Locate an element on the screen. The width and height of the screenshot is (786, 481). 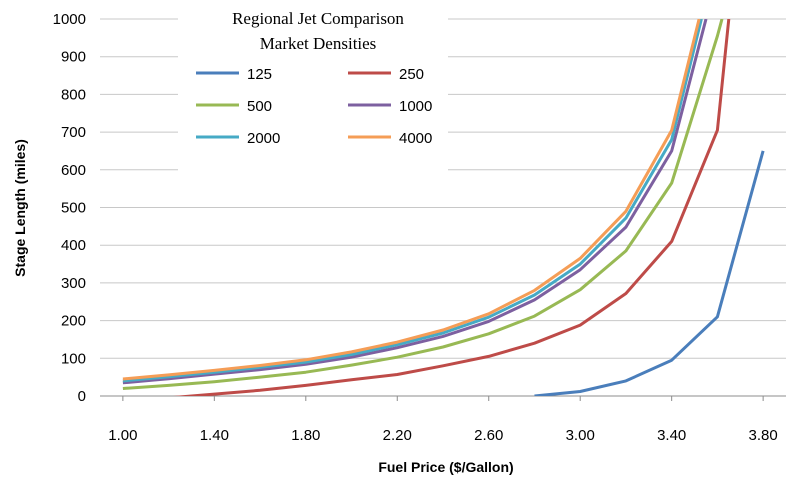
legend-label-1000: 1000 is located at coordinates (415, 106).